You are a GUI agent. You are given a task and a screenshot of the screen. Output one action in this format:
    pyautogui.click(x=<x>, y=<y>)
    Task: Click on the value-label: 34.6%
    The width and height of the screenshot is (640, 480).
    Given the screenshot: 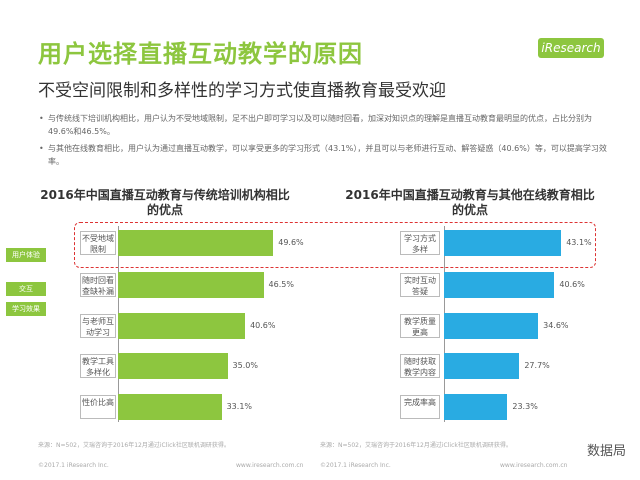 What is the action you would take?
    pyautogui.click(x=556, y=325)
    